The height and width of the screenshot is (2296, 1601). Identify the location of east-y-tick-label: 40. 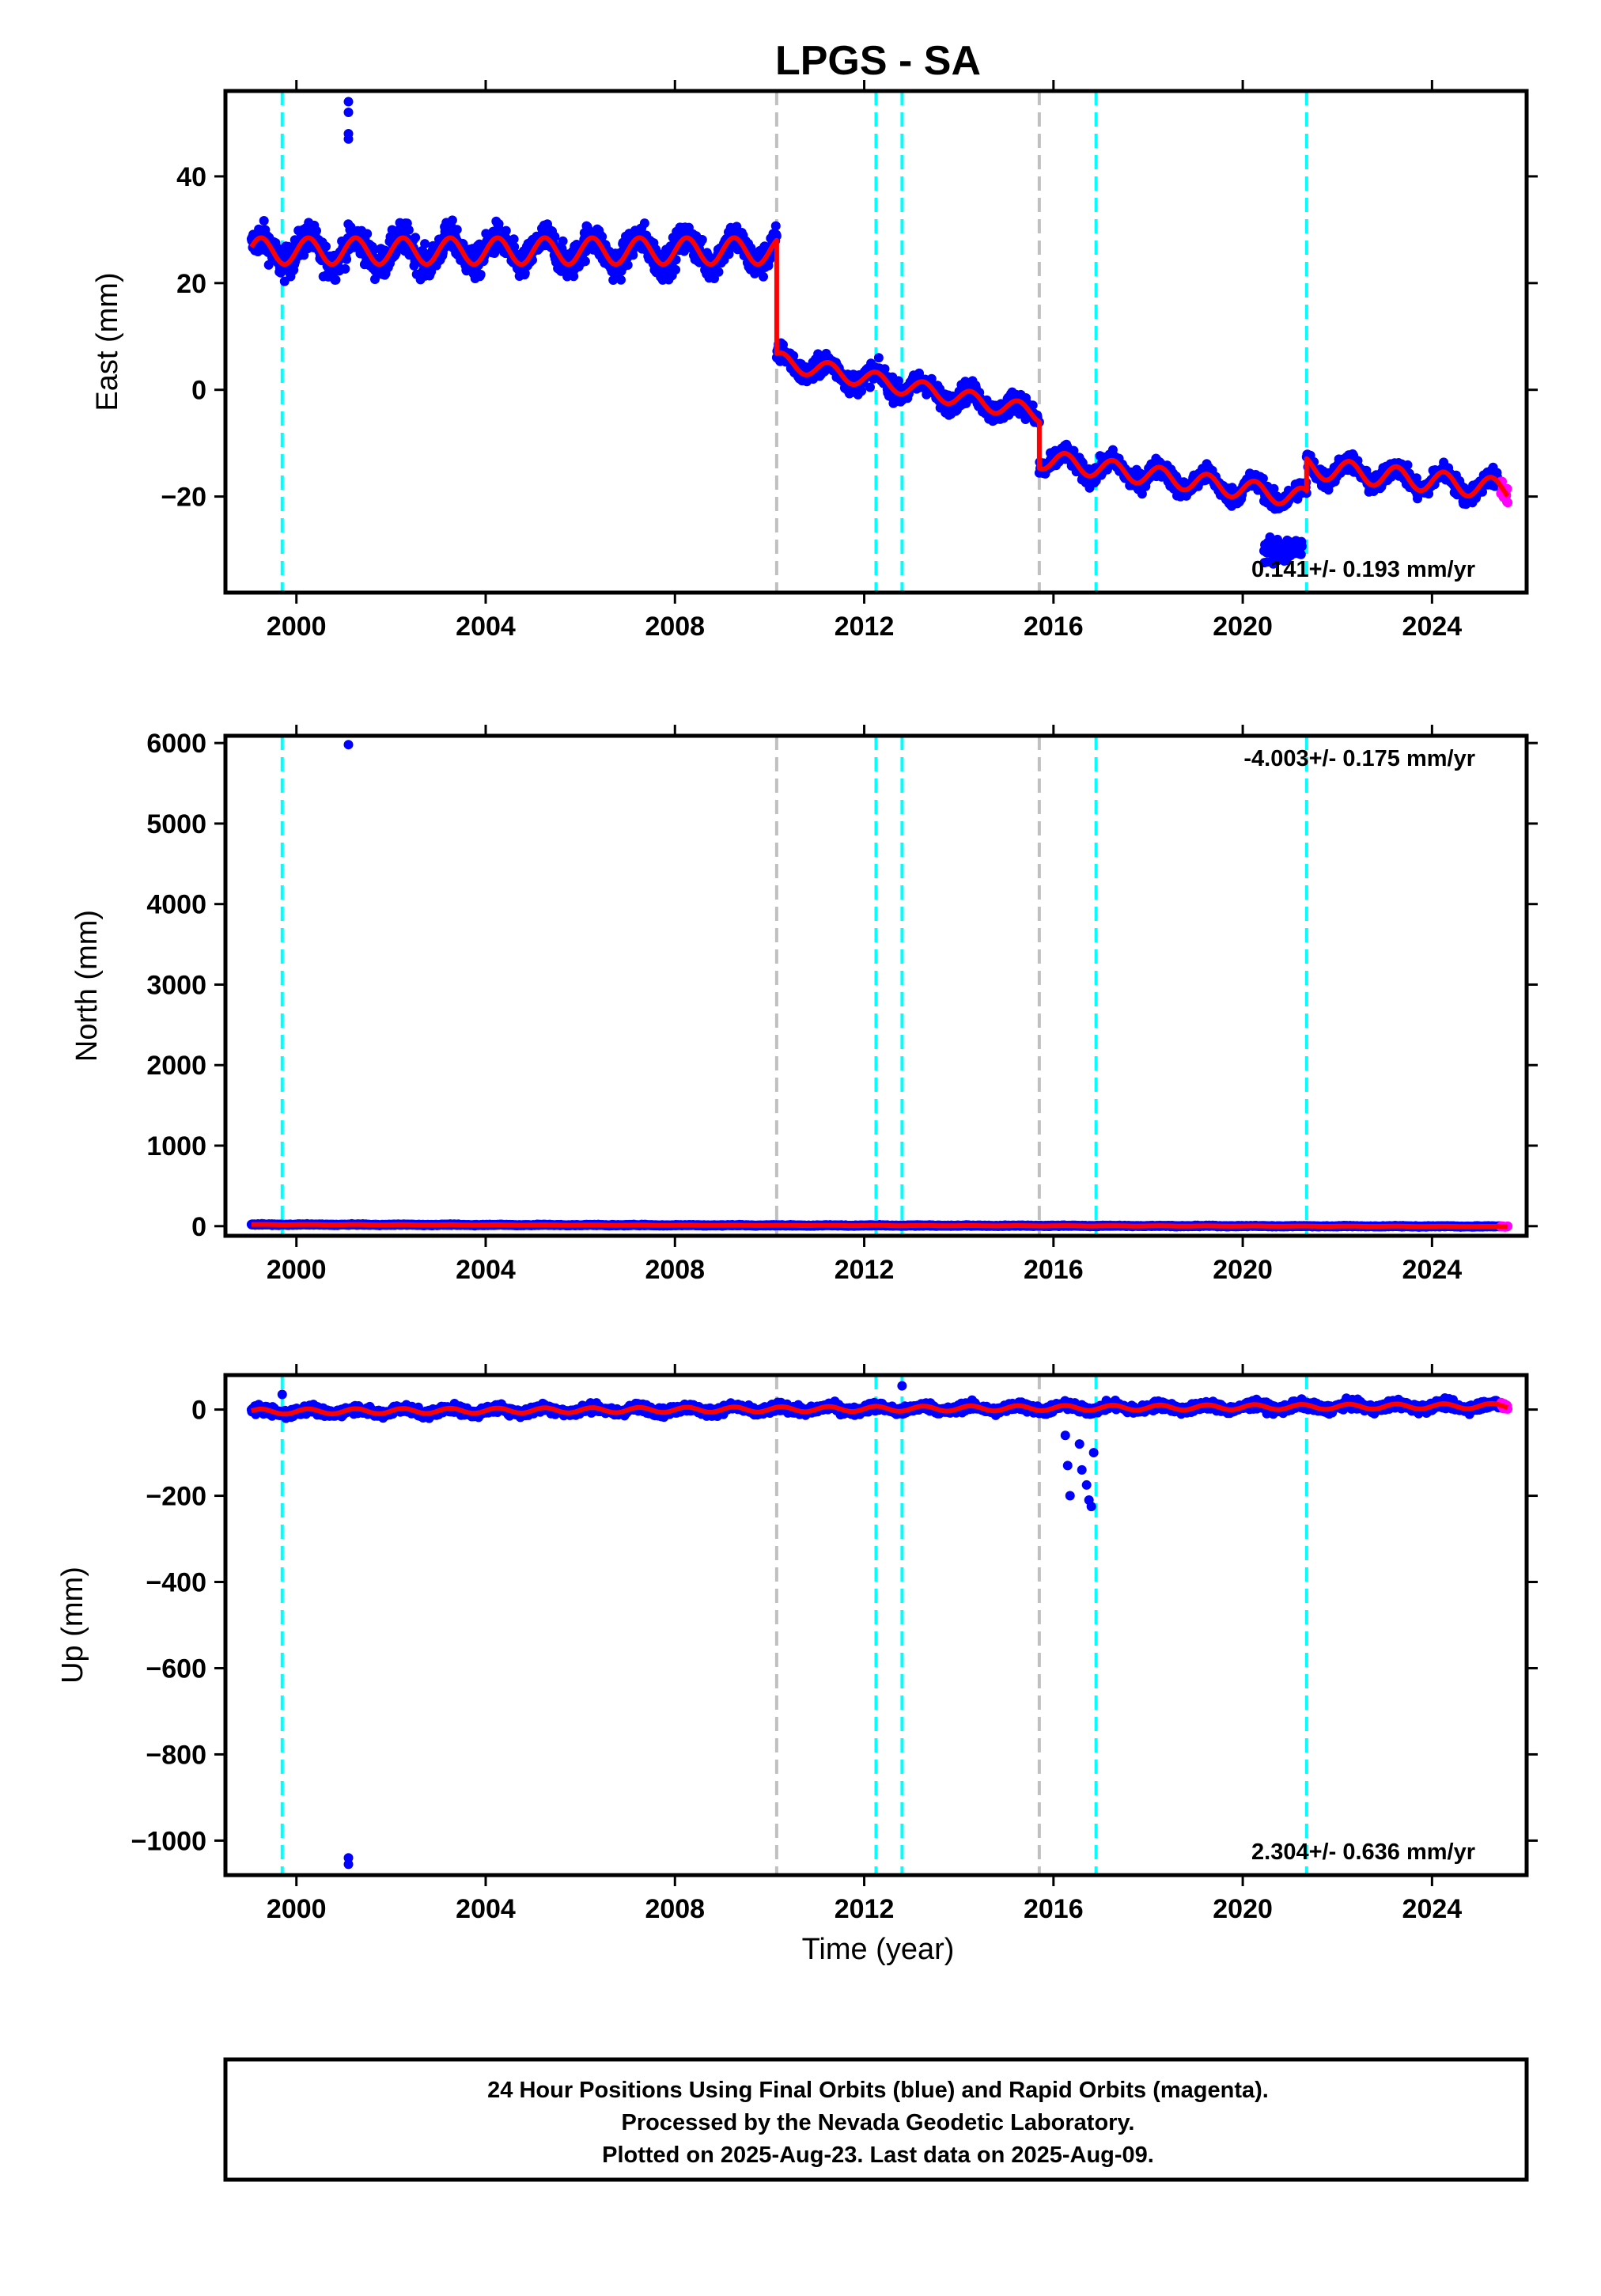
(191, 177).